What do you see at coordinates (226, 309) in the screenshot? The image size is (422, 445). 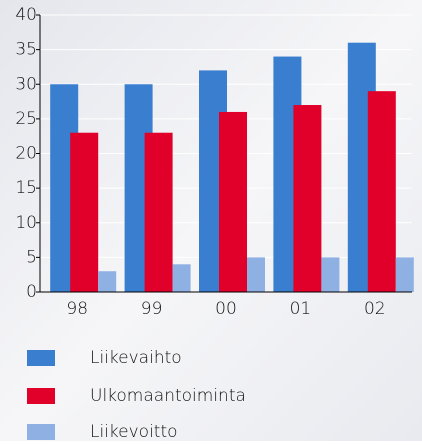 I see `x-tick-label: 00` at bounding box center [226, 309].